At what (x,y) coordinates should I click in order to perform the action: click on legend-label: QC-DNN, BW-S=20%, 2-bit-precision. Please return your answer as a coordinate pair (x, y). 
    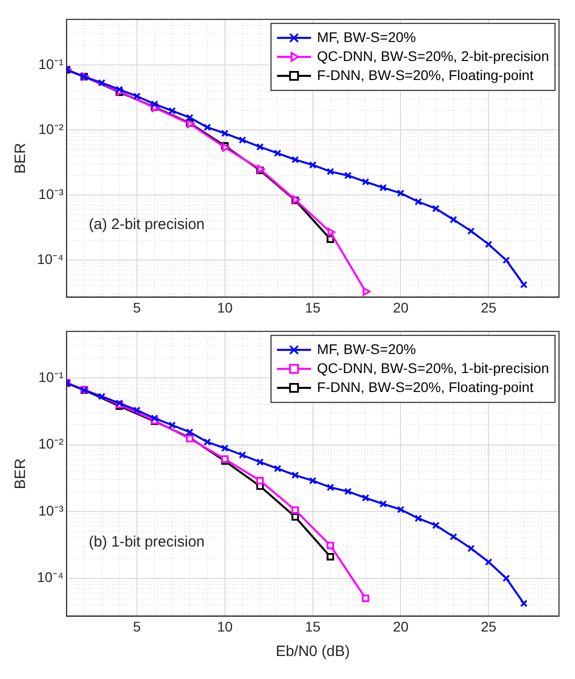
    Looking at the image, I should click on (433, 56).